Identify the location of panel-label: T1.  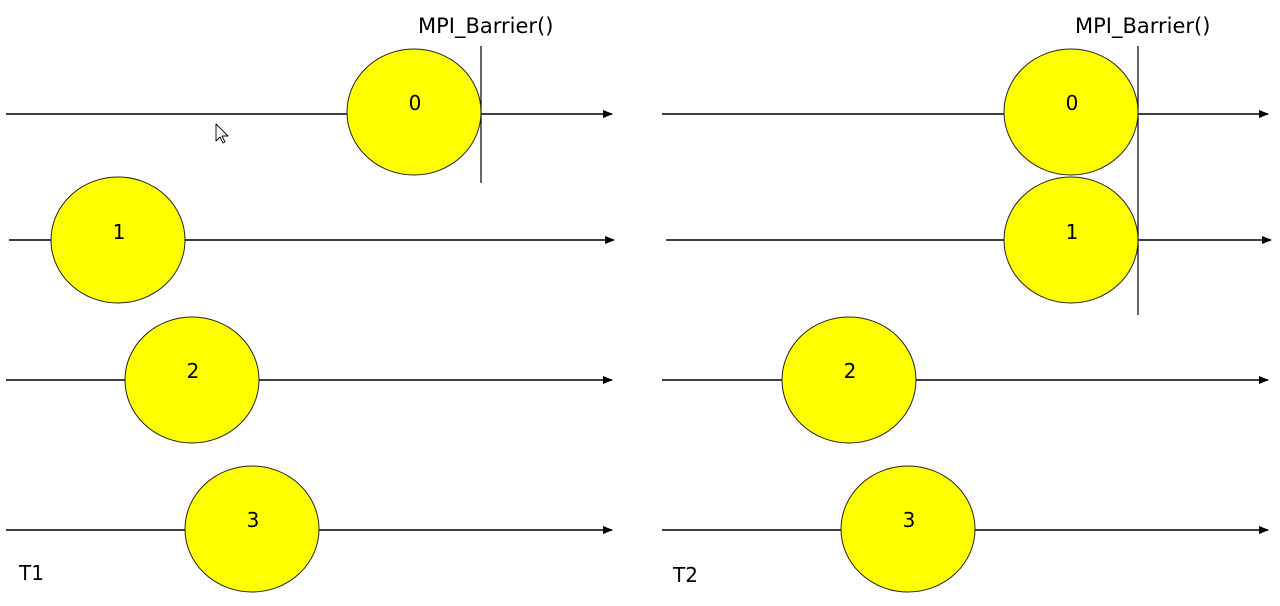
(31, 573).